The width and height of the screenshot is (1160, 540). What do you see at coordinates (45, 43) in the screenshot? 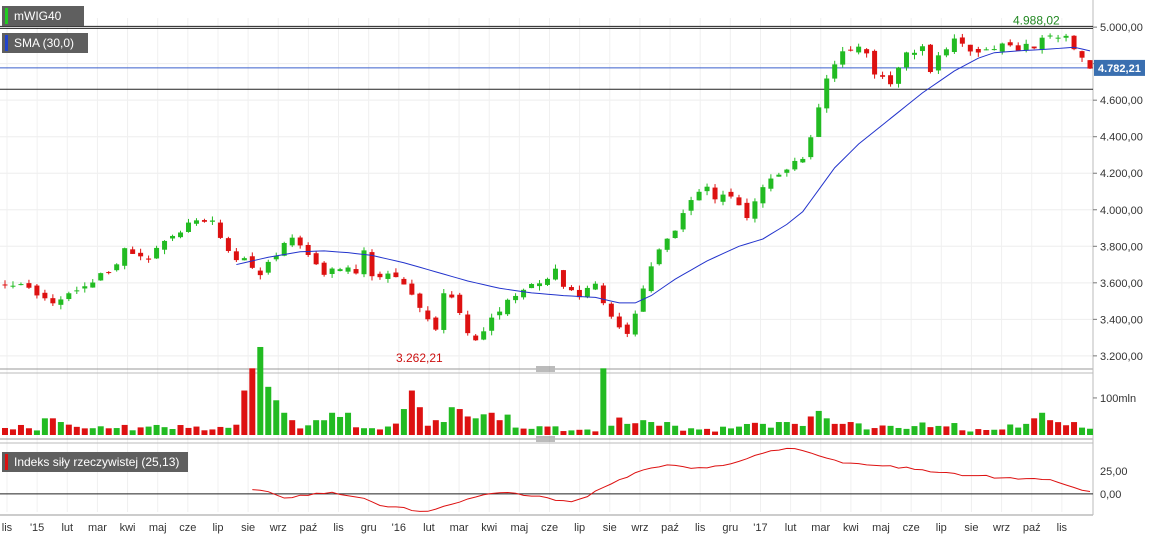
I see `legend-sma: SMA (30,0)` at bounding box center [45, 43].